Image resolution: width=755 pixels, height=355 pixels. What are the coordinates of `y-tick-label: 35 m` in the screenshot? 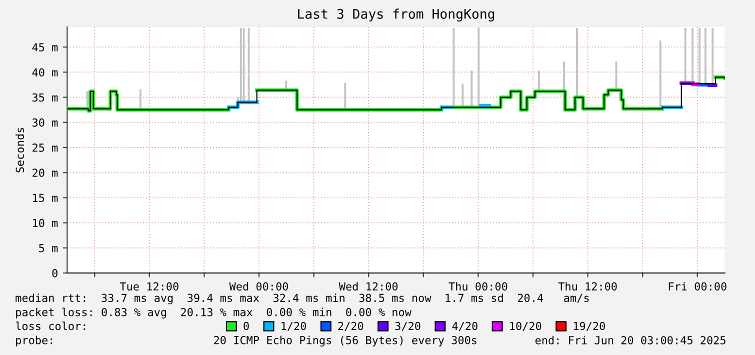 It's located at (45, 97).